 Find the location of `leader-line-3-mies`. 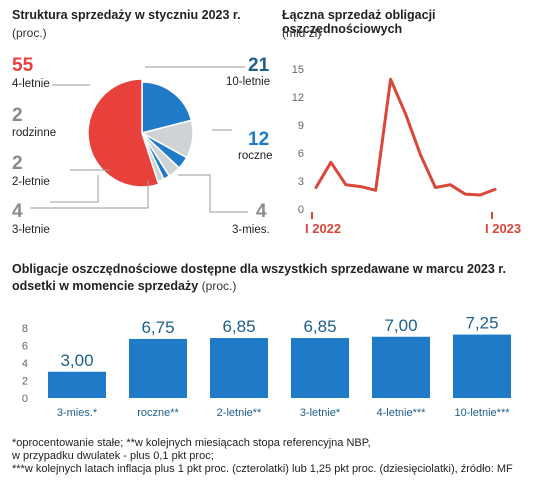

leader-line-3-mies is located at coordinates (213, 193).